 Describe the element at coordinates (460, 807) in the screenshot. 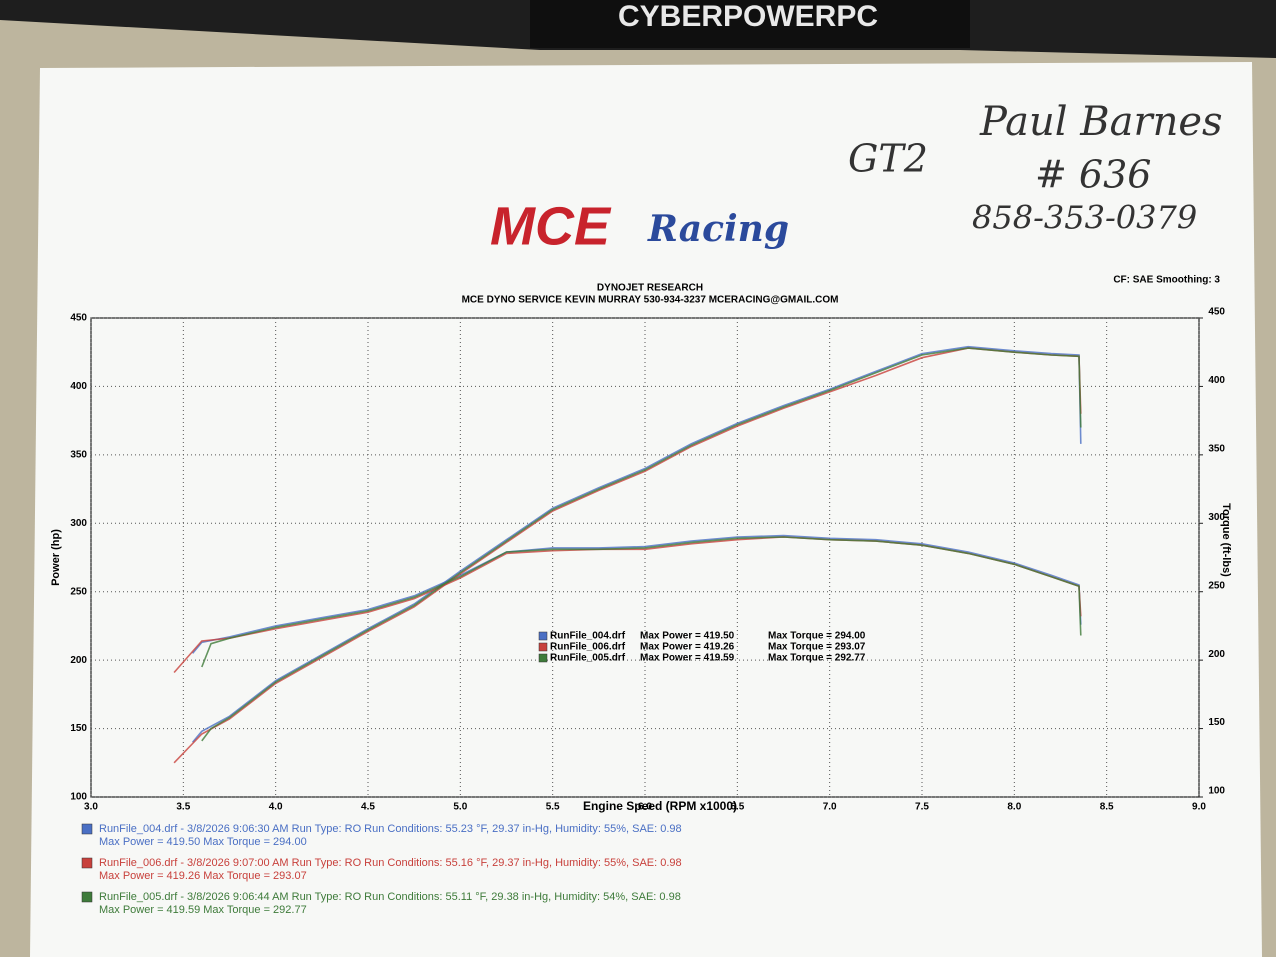

I see `x-tick-label: 5.0` at that location.